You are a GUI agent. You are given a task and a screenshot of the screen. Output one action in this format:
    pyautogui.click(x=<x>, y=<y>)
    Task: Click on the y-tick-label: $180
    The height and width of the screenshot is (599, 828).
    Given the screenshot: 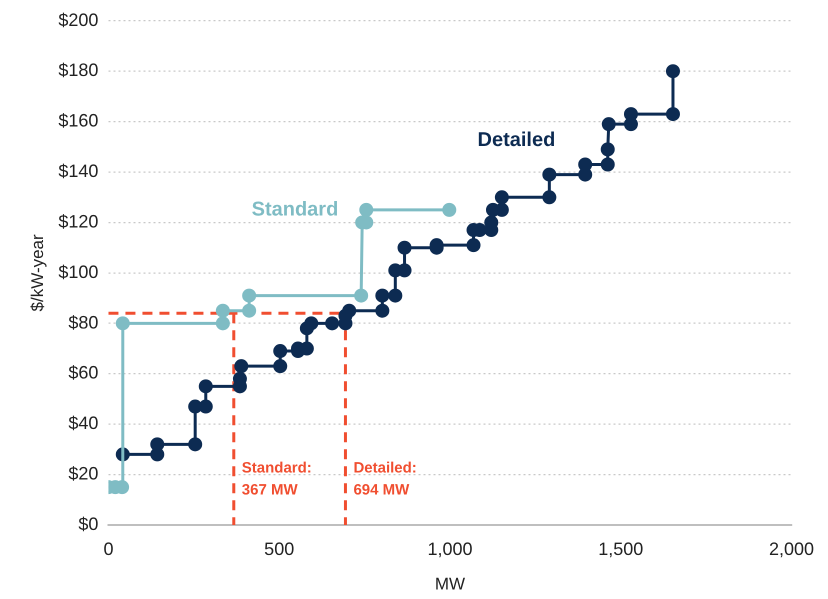 What is the action you would take?
    pyautogui.click(x=78, y=70)
    